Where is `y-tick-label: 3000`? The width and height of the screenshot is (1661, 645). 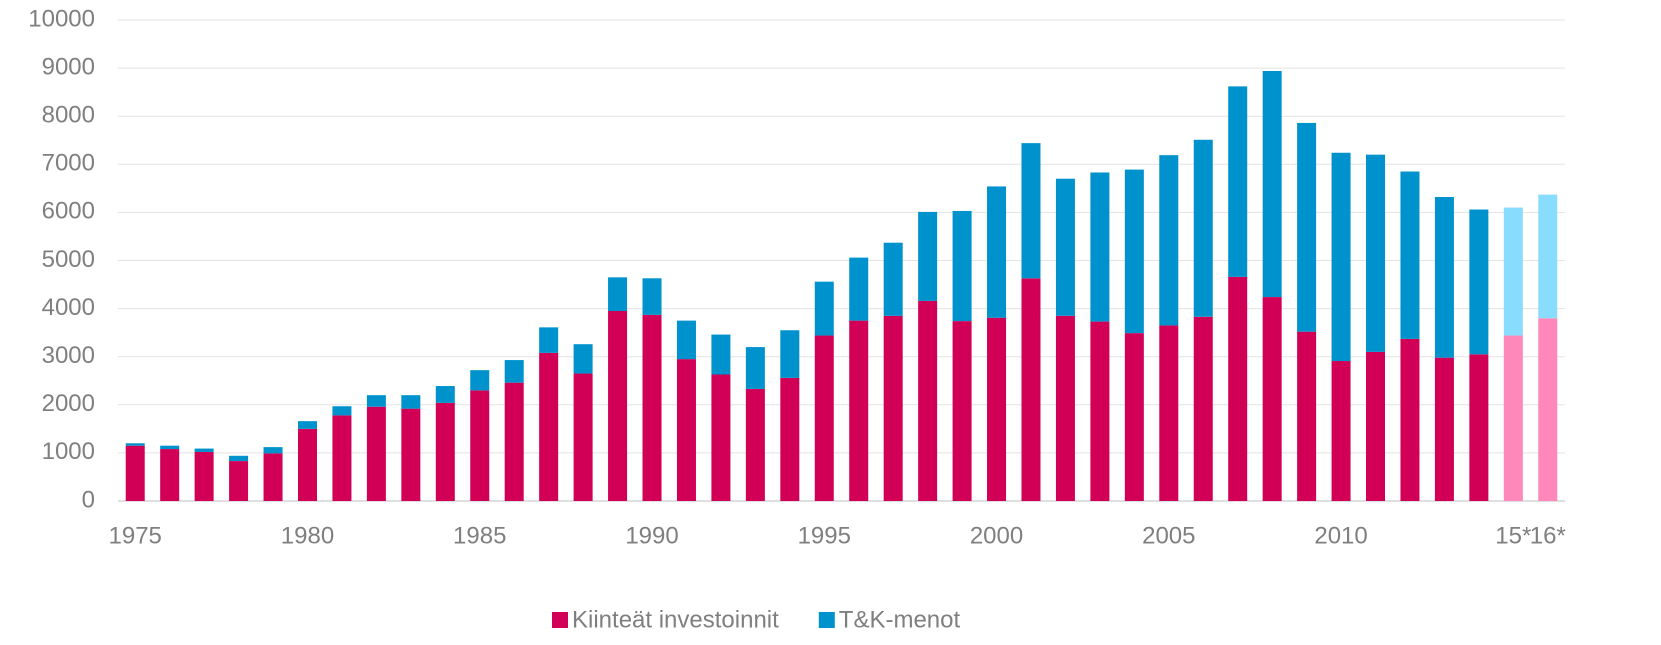 y-tick-label: 3000 is located at coordinates (68, 355).